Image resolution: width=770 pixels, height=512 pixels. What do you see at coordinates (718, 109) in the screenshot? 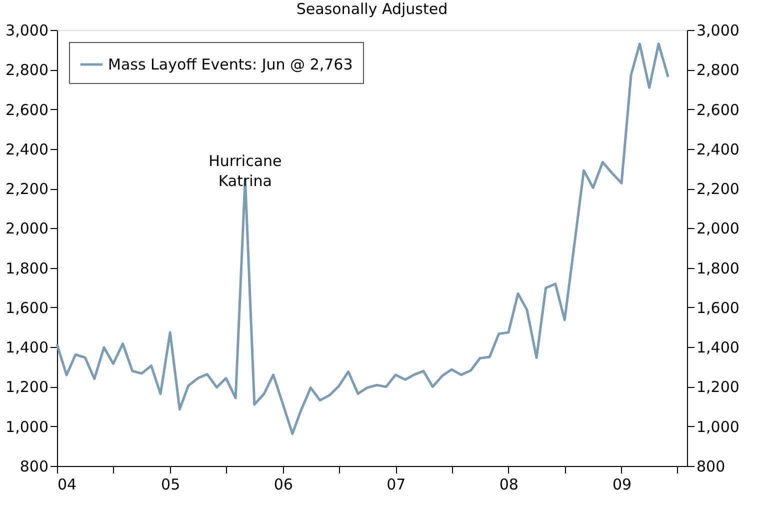
I see `y2-tick-label: 2,600` at bounding box center [718, 109].